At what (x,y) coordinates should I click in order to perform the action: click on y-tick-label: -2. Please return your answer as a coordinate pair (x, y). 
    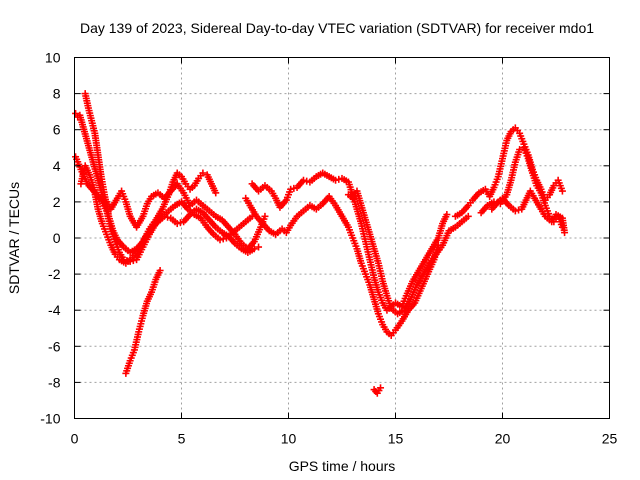
    Looking at the image, I should click on (54, 274).